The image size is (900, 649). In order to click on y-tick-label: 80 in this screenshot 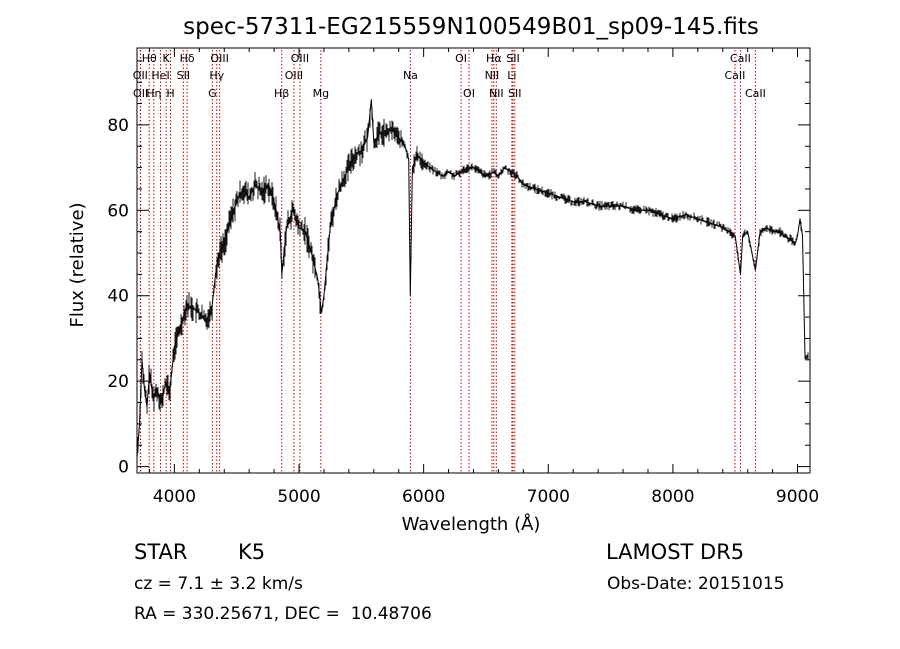, I will do `click(118, 126)`.